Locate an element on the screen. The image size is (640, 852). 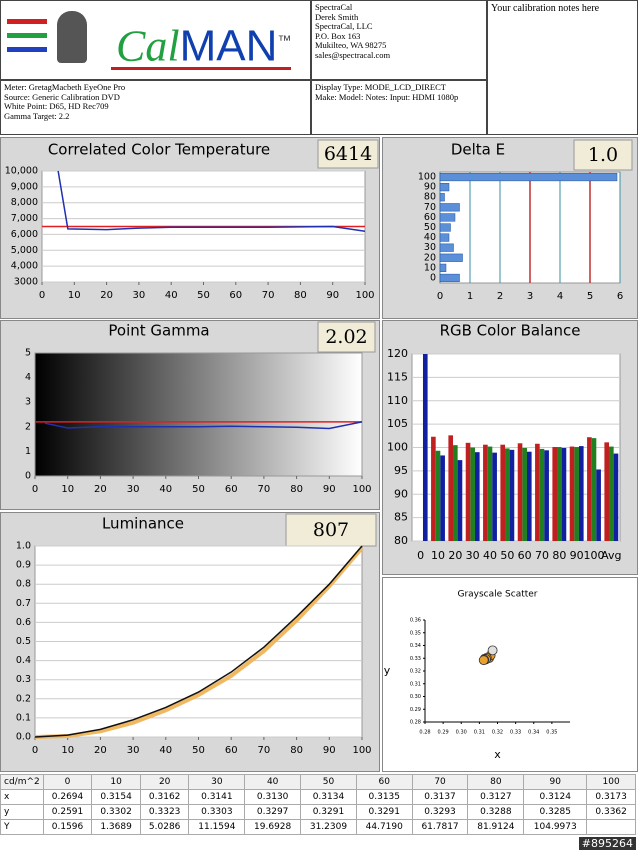
info-line: SpectraCal, LLC is located at coordinates (344, 26).